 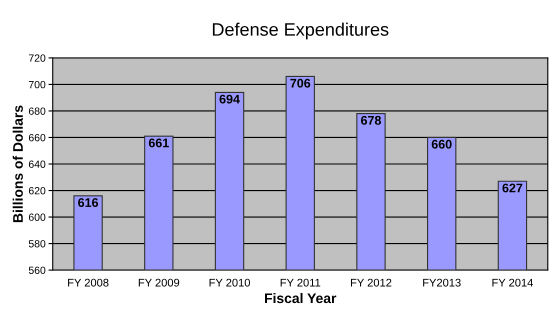 What do you see at coordinates (37, 111) in the screenshot?
I see `y-tick-label: 680` at bounding box center [37, 111].